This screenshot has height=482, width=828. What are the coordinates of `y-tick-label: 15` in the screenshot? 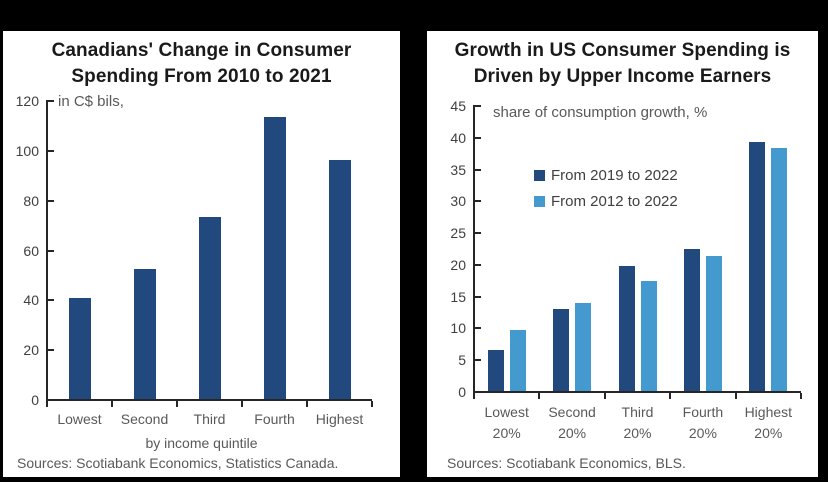 It's located at (458, 296).